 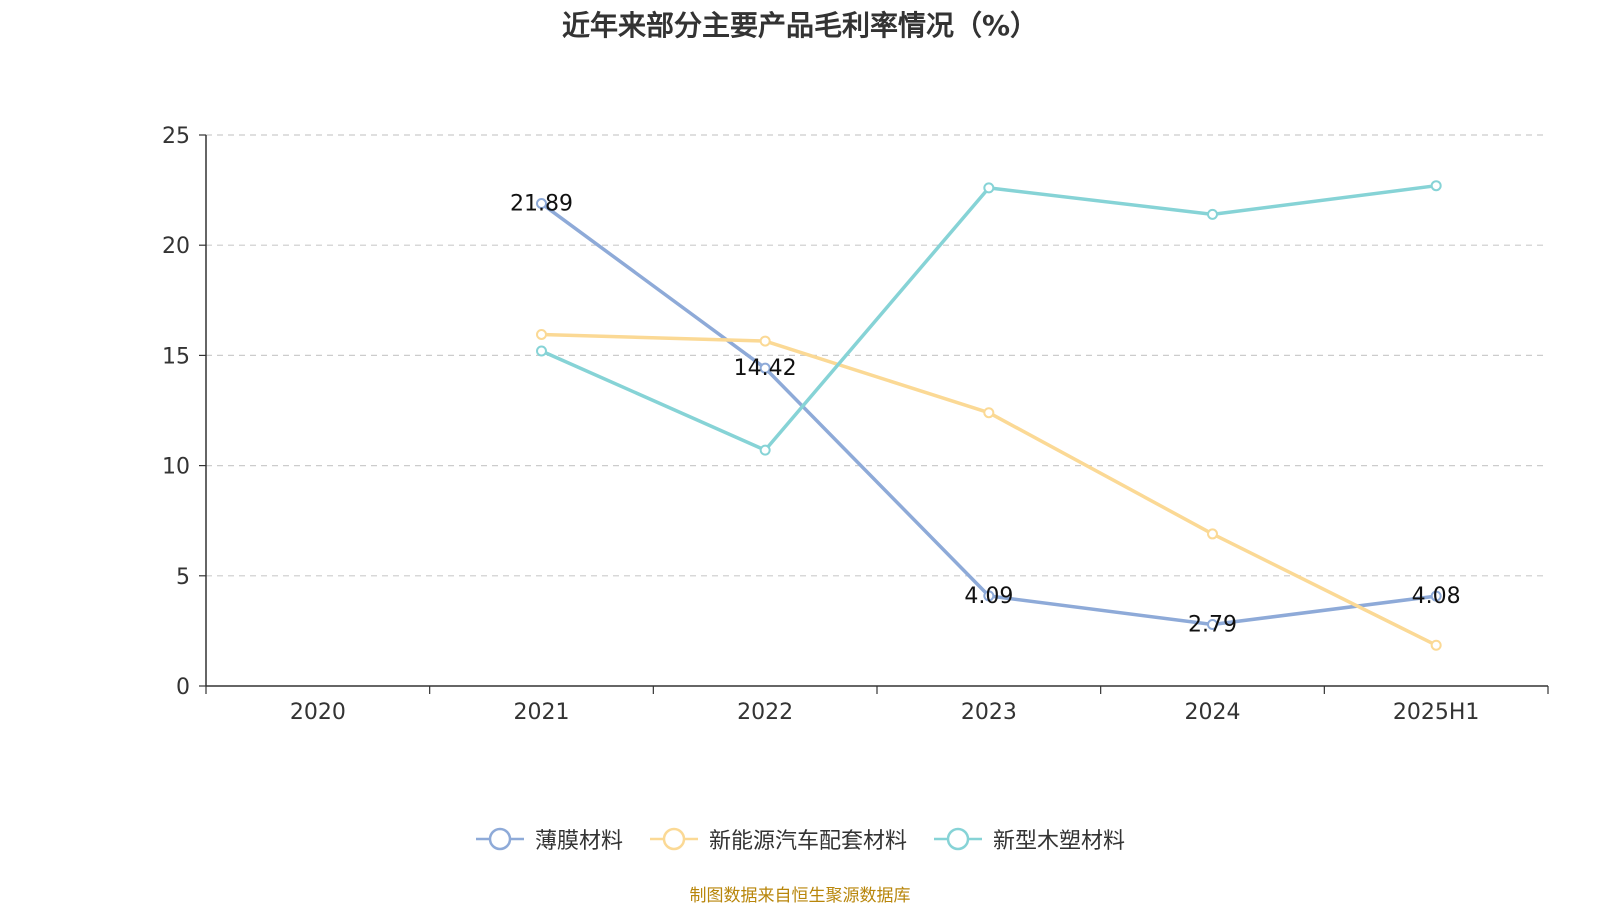 I want to click on y-tick-label: 25, so click(x=176, y=136).